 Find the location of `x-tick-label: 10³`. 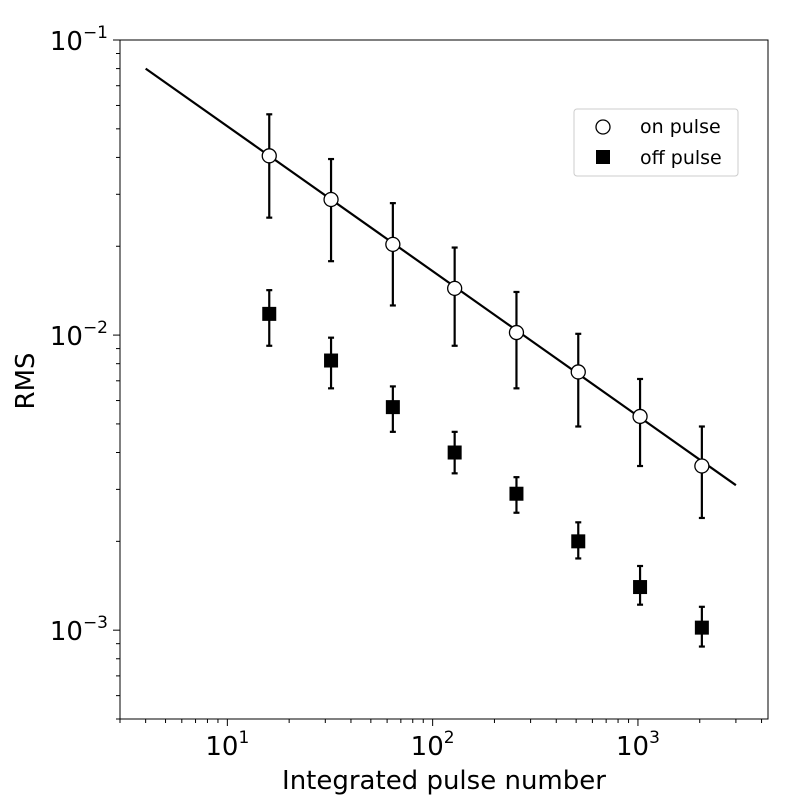

x-tick-label: 10³ is located at coordinates (638, 745).